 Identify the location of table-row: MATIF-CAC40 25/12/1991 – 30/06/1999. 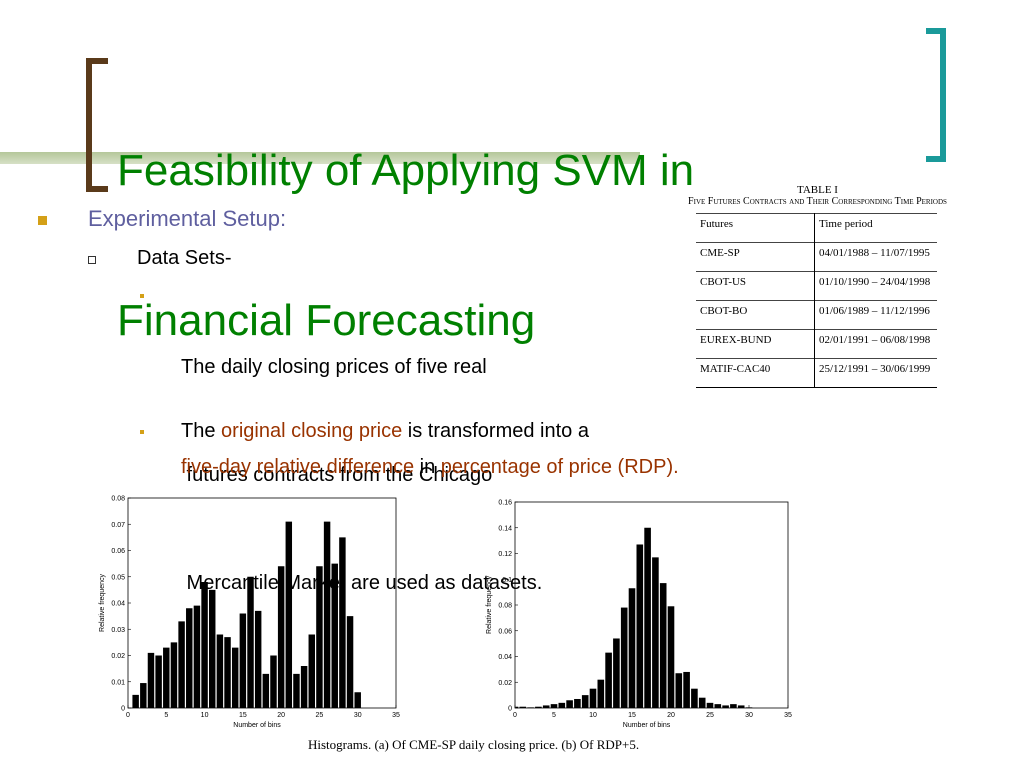
(816, 373).